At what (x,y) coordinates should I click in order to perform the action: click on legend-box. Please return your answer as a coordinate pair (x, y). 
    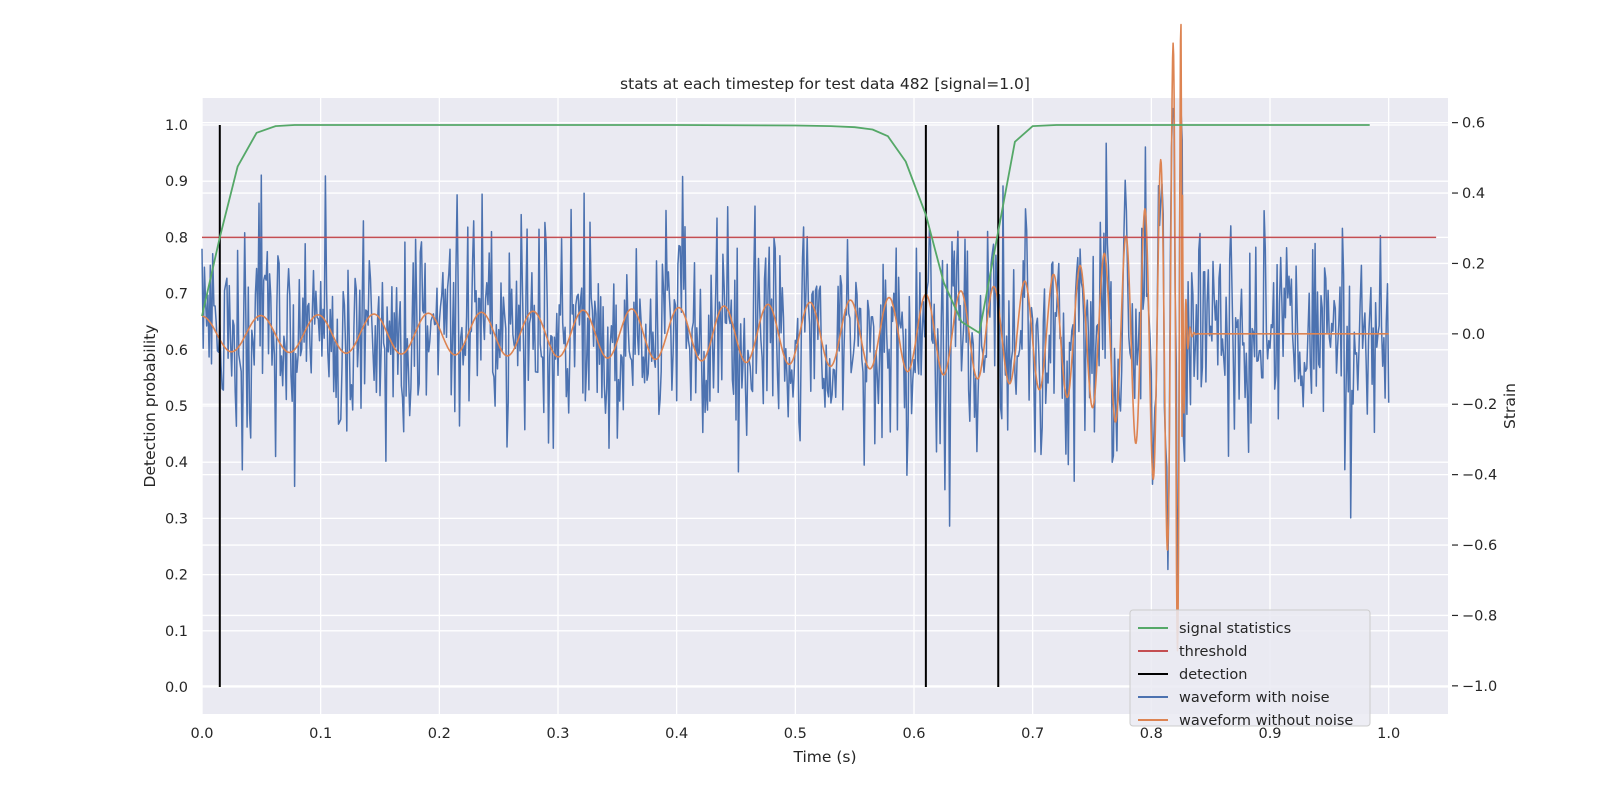
    Looking at the image, I should click on (1250, 668).